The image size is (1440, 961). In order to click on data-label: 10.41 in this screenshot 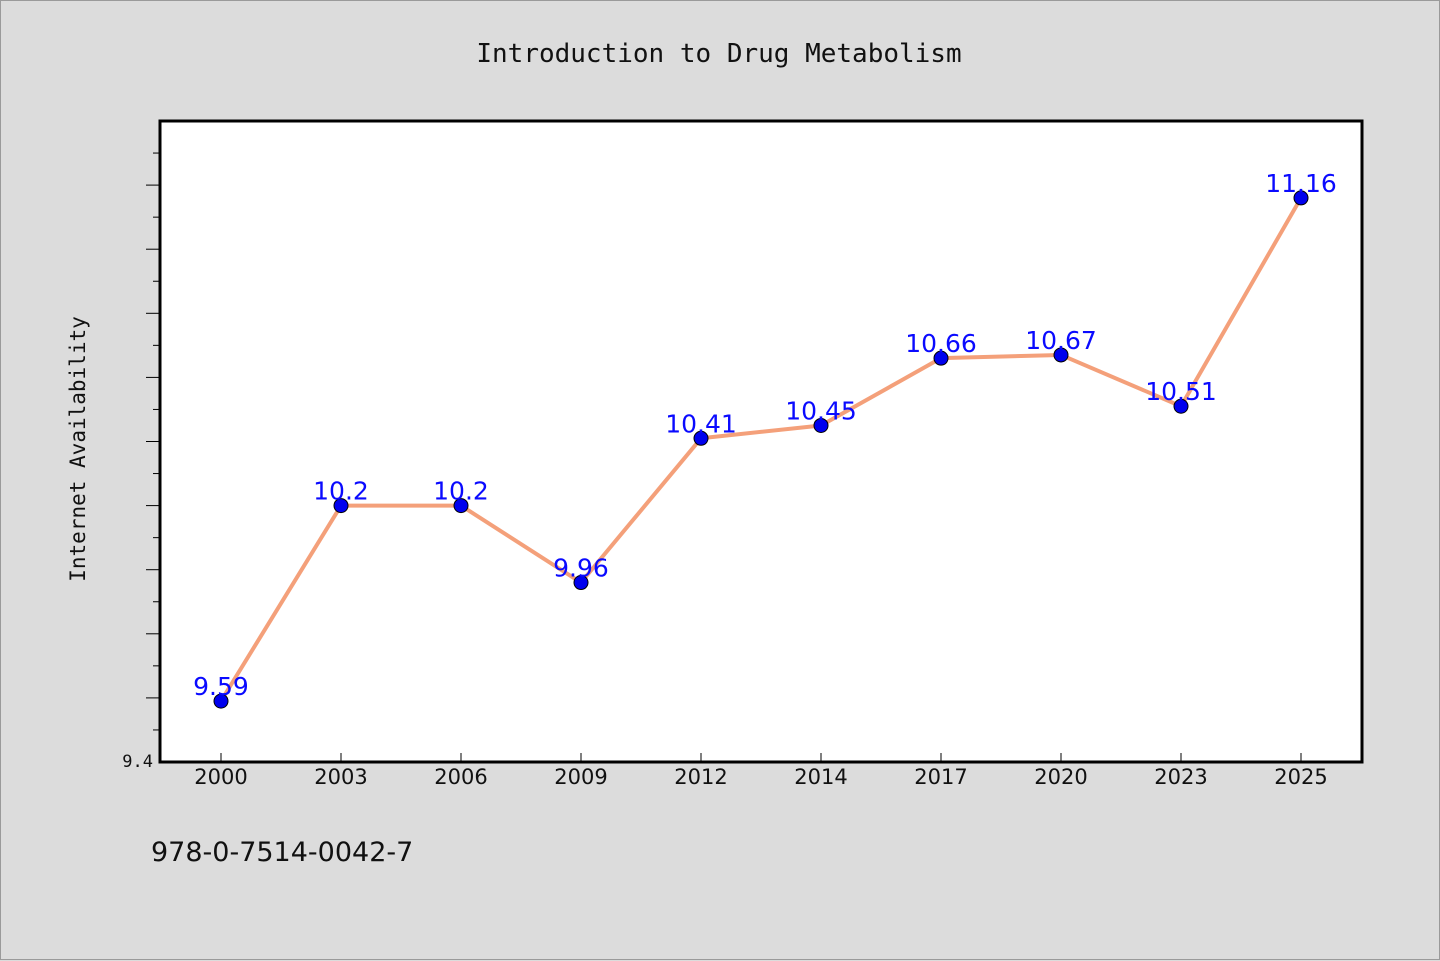, I will do `click(701, 423)`.